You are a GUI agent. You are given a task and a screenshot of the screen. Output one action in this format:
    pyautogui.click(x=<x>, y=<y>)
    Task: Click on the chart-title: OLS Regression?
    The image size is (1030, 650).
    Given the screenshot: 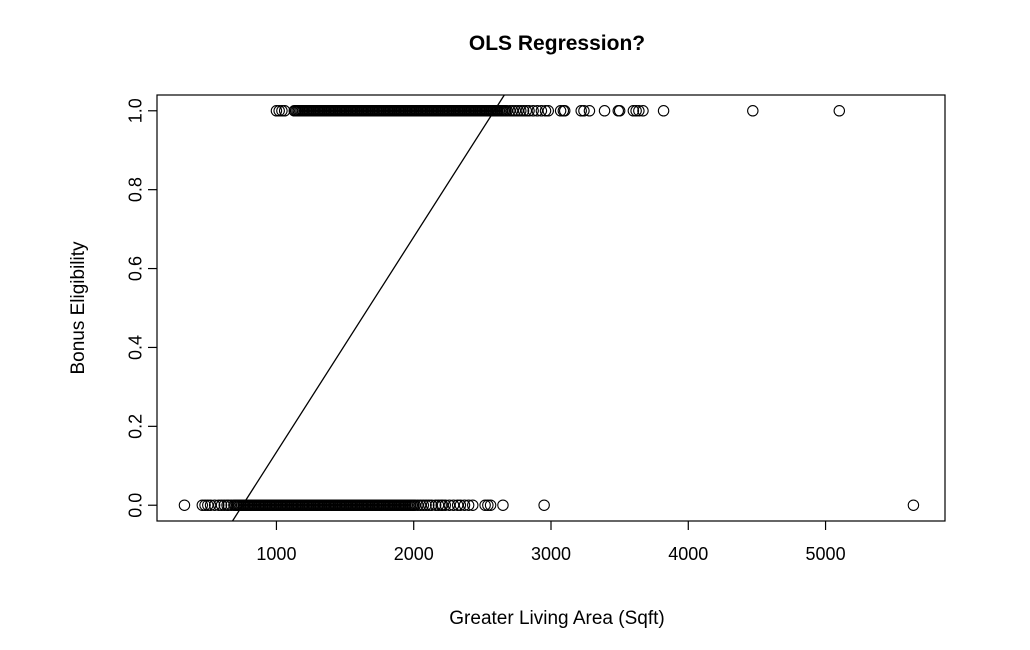 What is the action you would take?
    pyautogui.click(x=557, y=43)
    